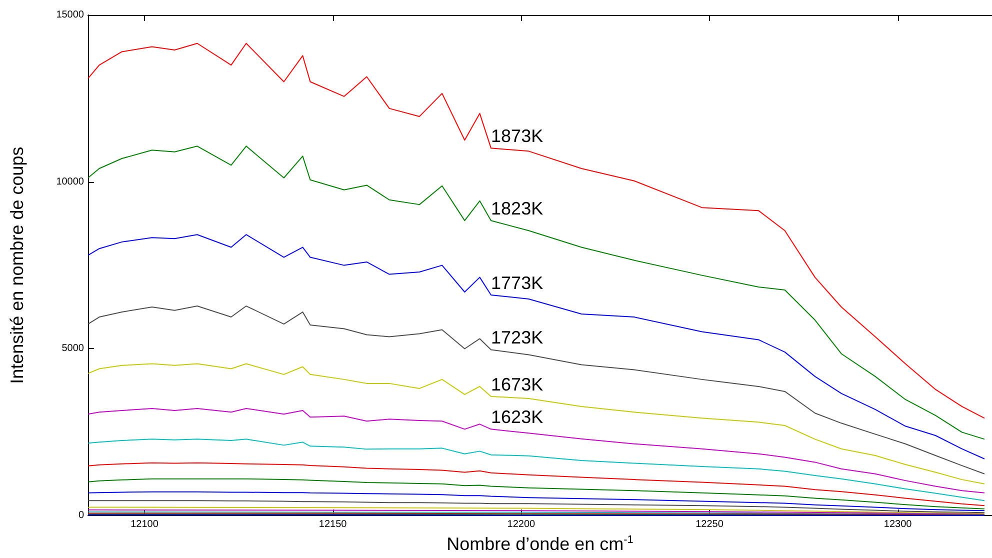  I want to click on series-label: 1773K, so click(517, 283).